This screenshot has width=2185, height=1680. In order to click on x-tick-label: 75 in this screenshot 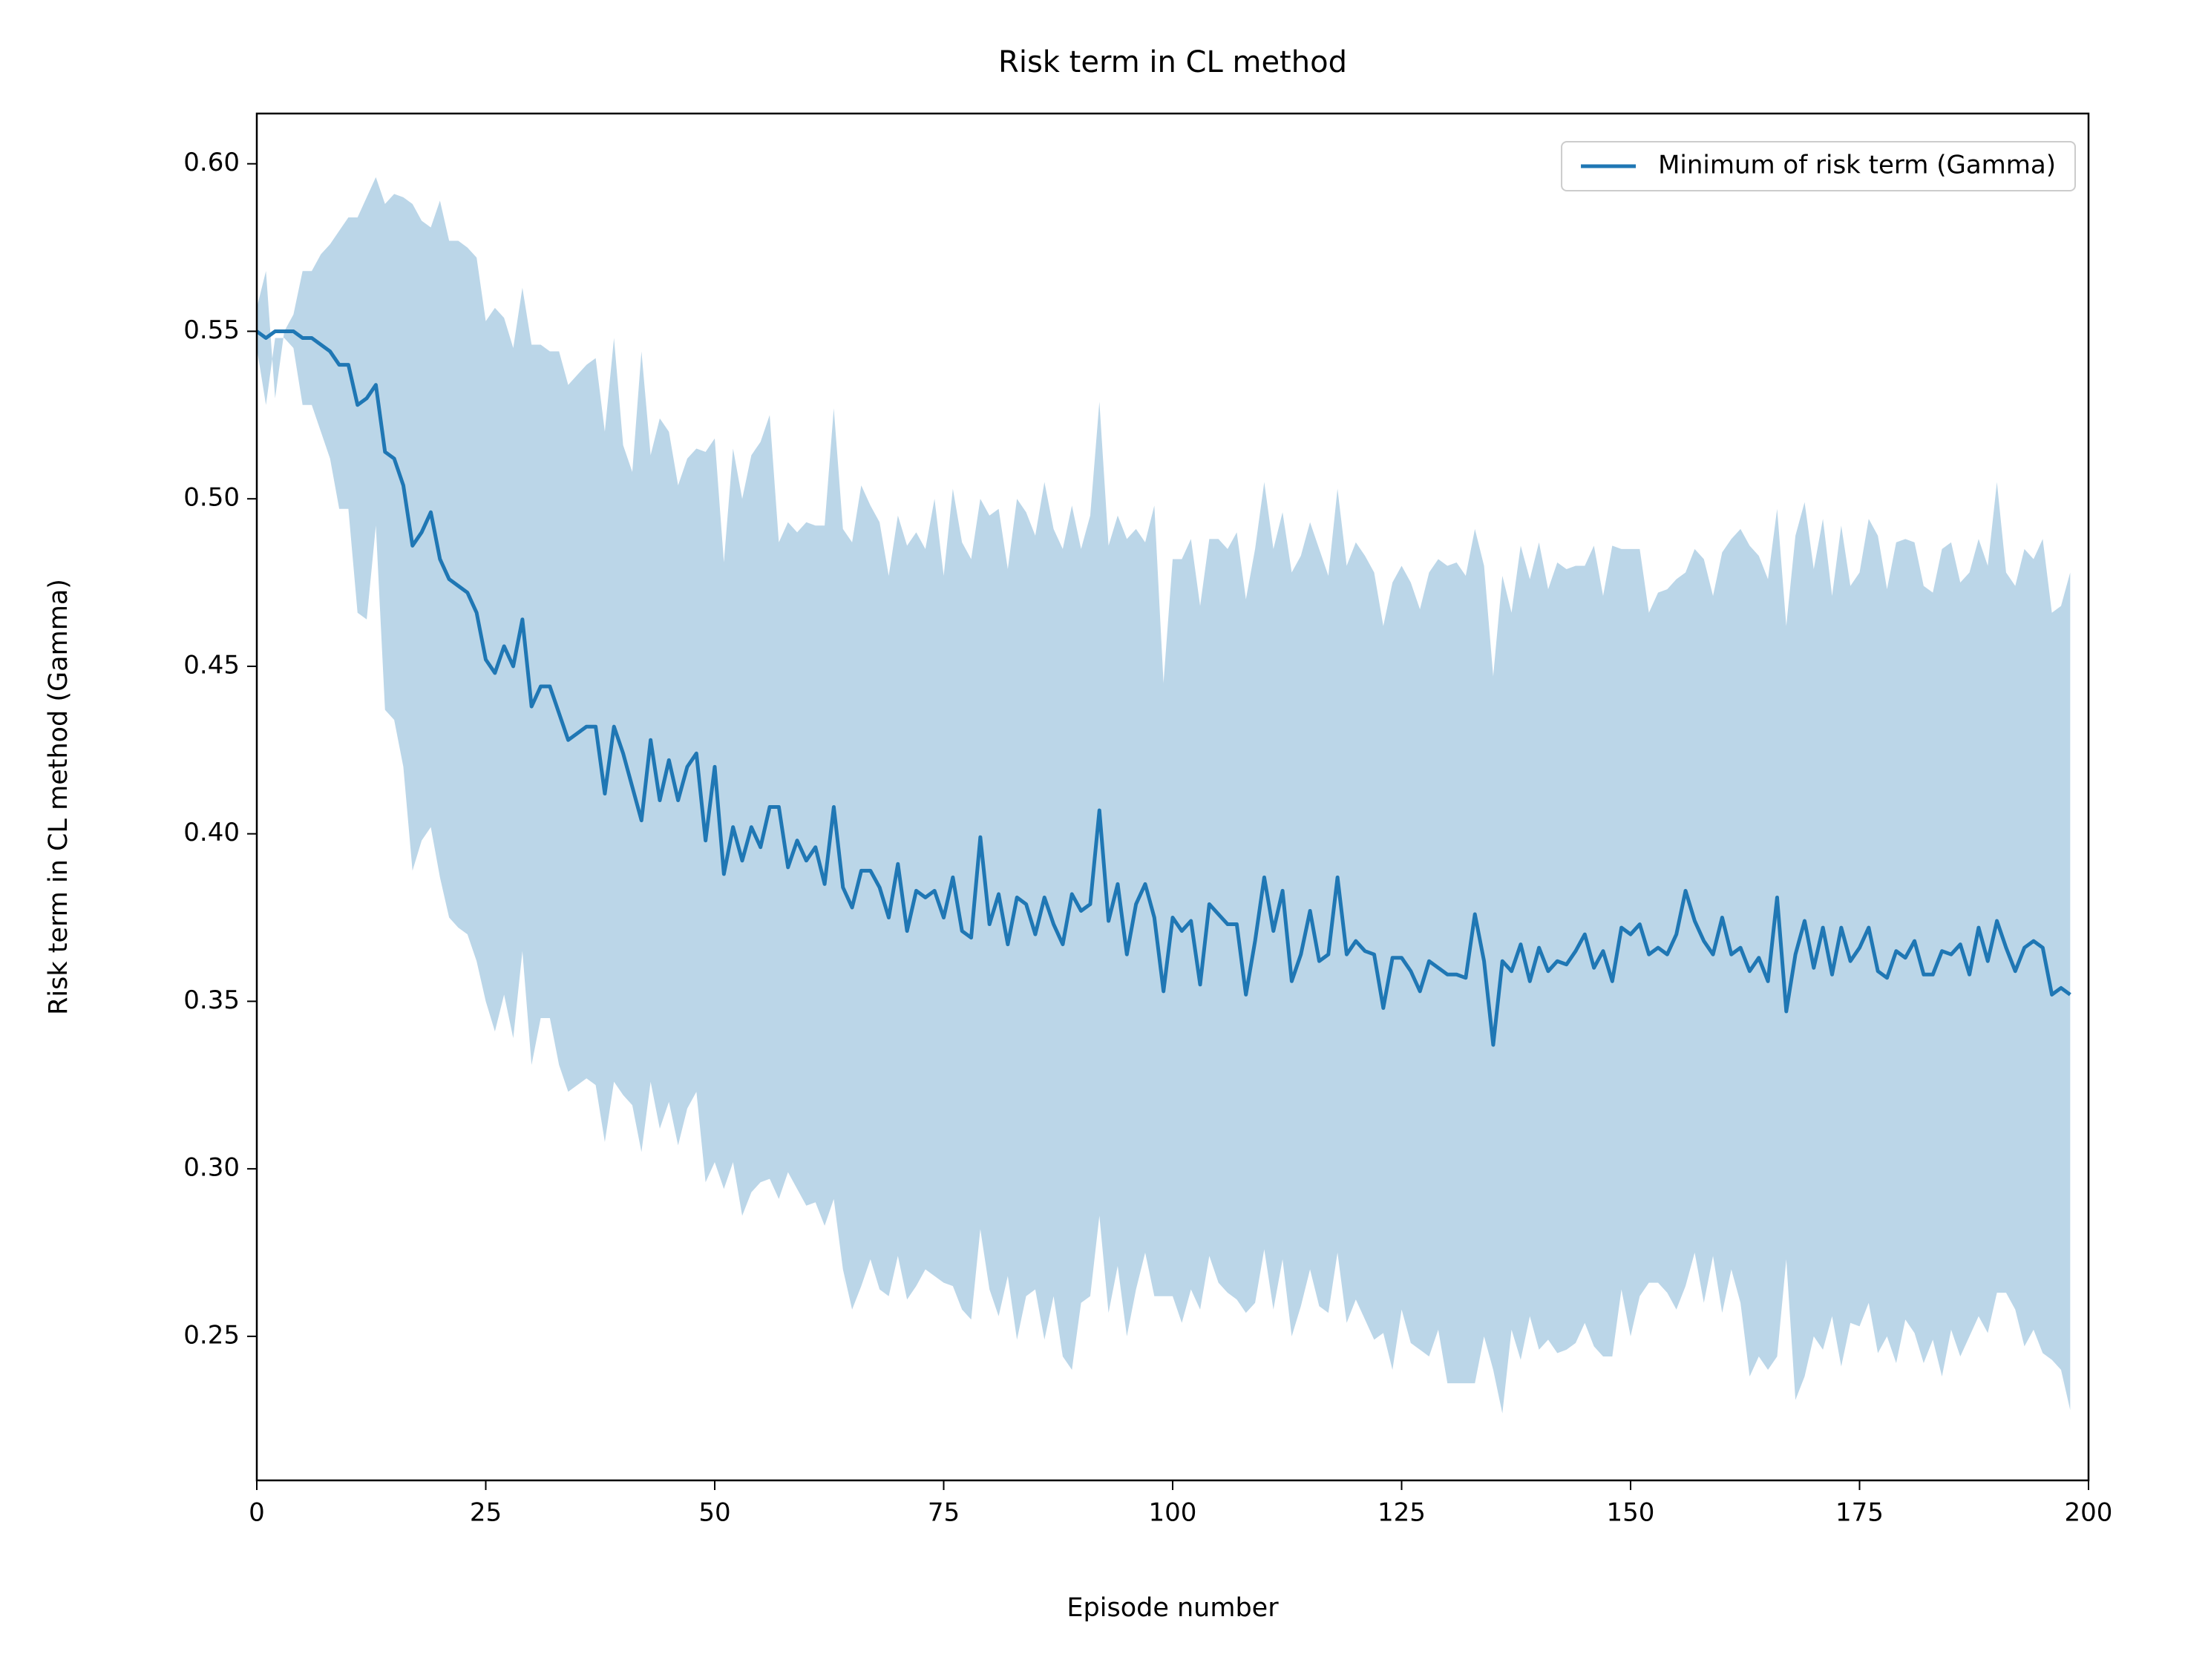, I will do `click(944, 1513)`.